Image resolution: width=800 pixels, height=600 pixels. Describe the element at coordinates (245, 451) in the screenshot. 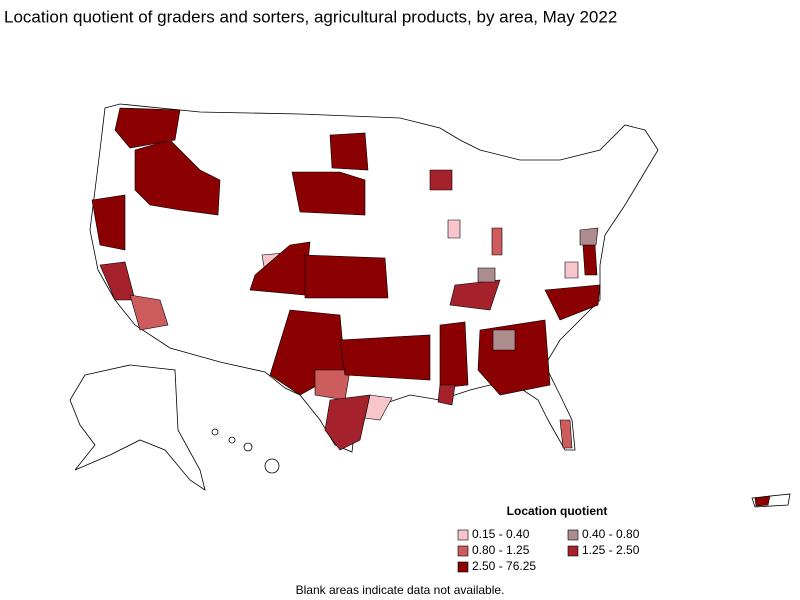

I see `hawaii` at that location.